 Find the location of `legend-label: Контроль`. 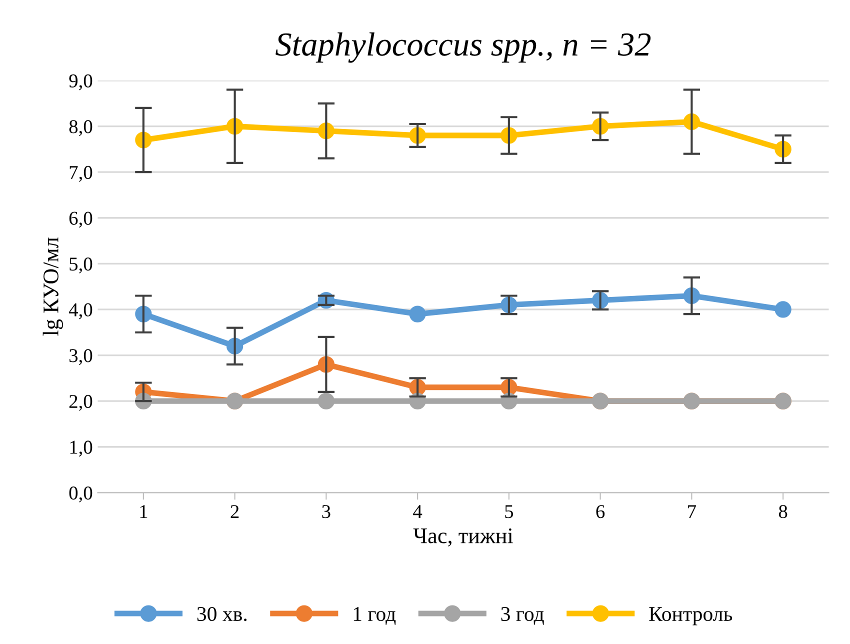

legend-label: Контроль is located at coordinates (690, 616).